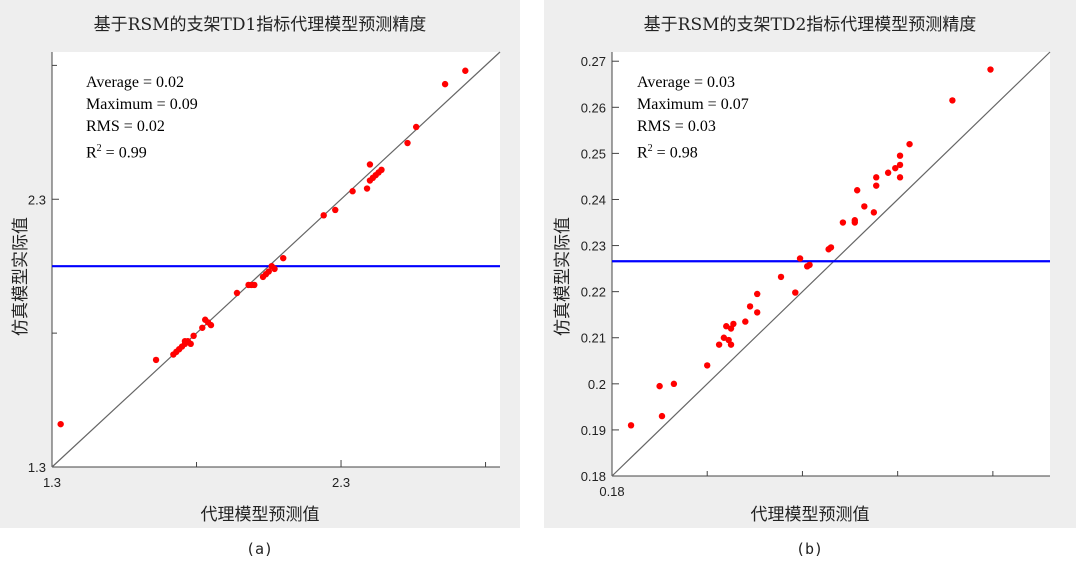 The height and width of the screenshot is (574, 1076). I want to click on y-tick-label: 0.22, so click(593, 292).